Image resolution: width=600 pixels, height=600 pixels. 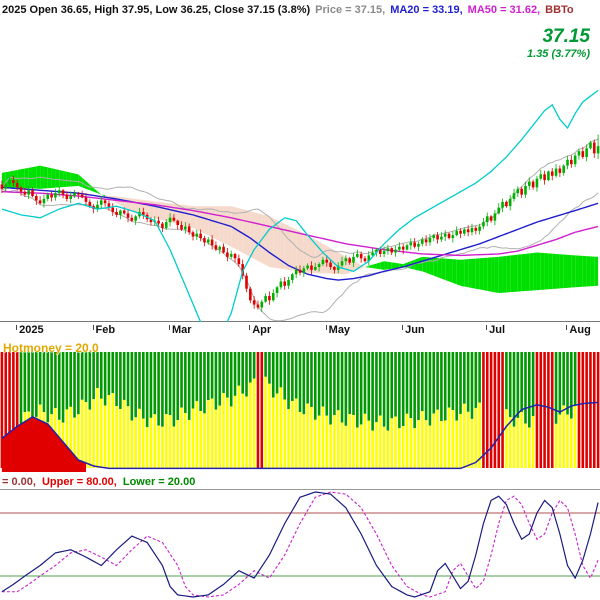 I want to click on bollinger-legend: BBTo, so click(x=559, y=10).